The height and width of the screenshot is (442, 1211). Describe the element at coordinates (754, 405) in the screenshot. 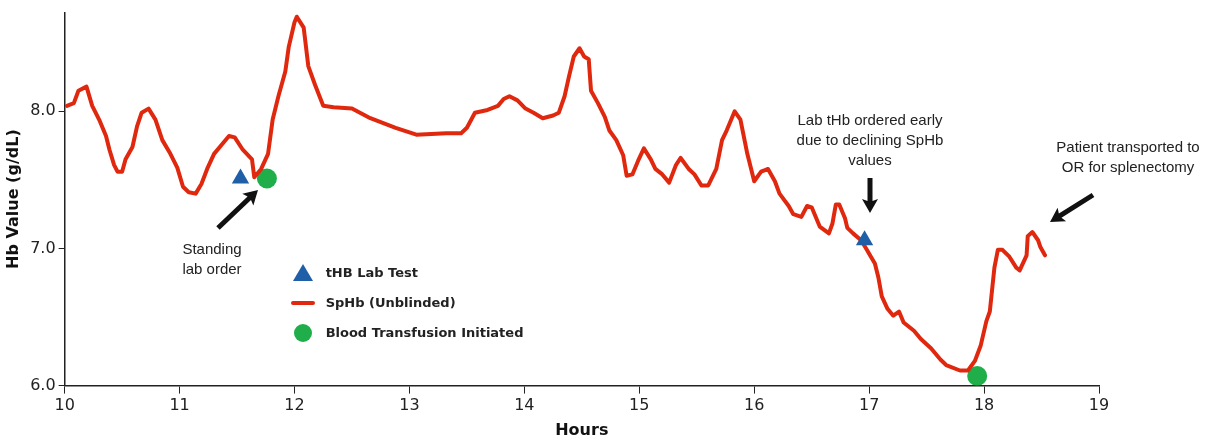

I see `x-tick-label: 16` at that location.